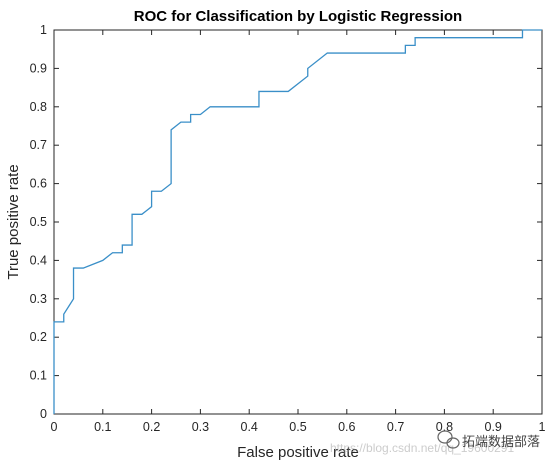 The width and height of the screenshot is (551, 467). Describe the element at coordinates (346, 427) in the screenshot. I see `x-tick-label: 0.6` at that location.